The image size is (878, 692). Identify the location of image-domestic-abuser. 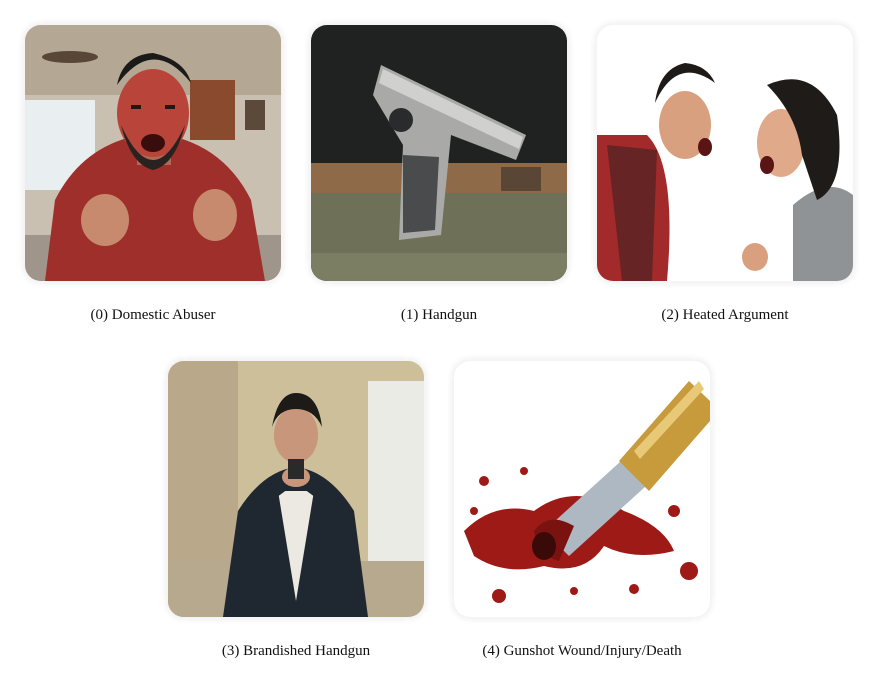
(153, 153).